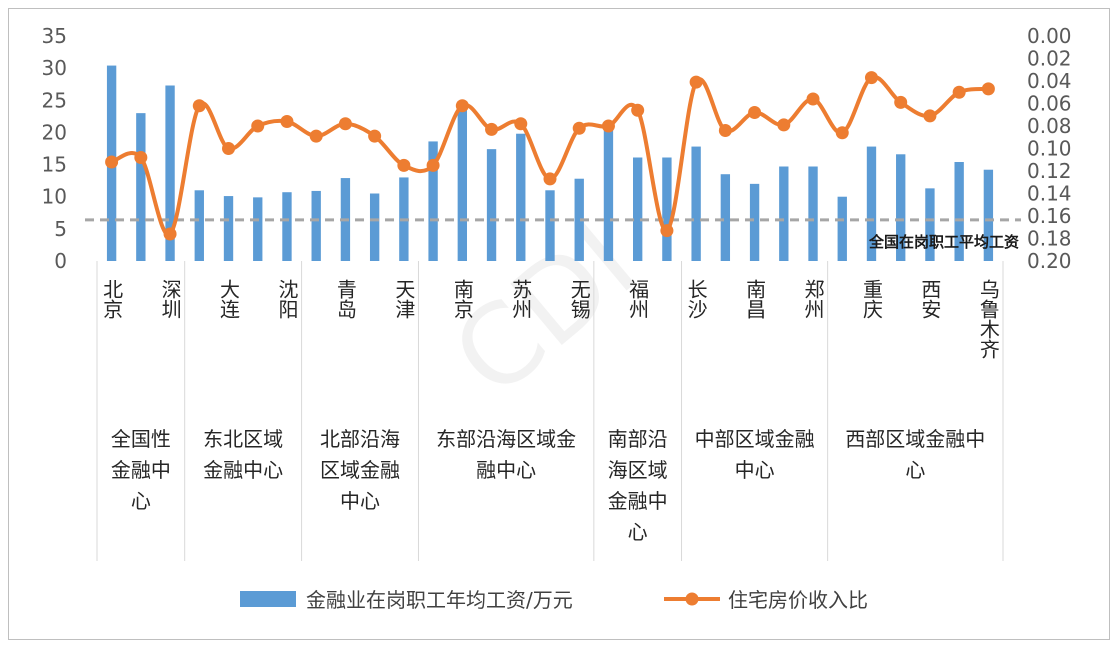 The width and height of the screenshot is (1118, 651). I want to click on right-y-tick-label: 0.04, so click(1049, 81).